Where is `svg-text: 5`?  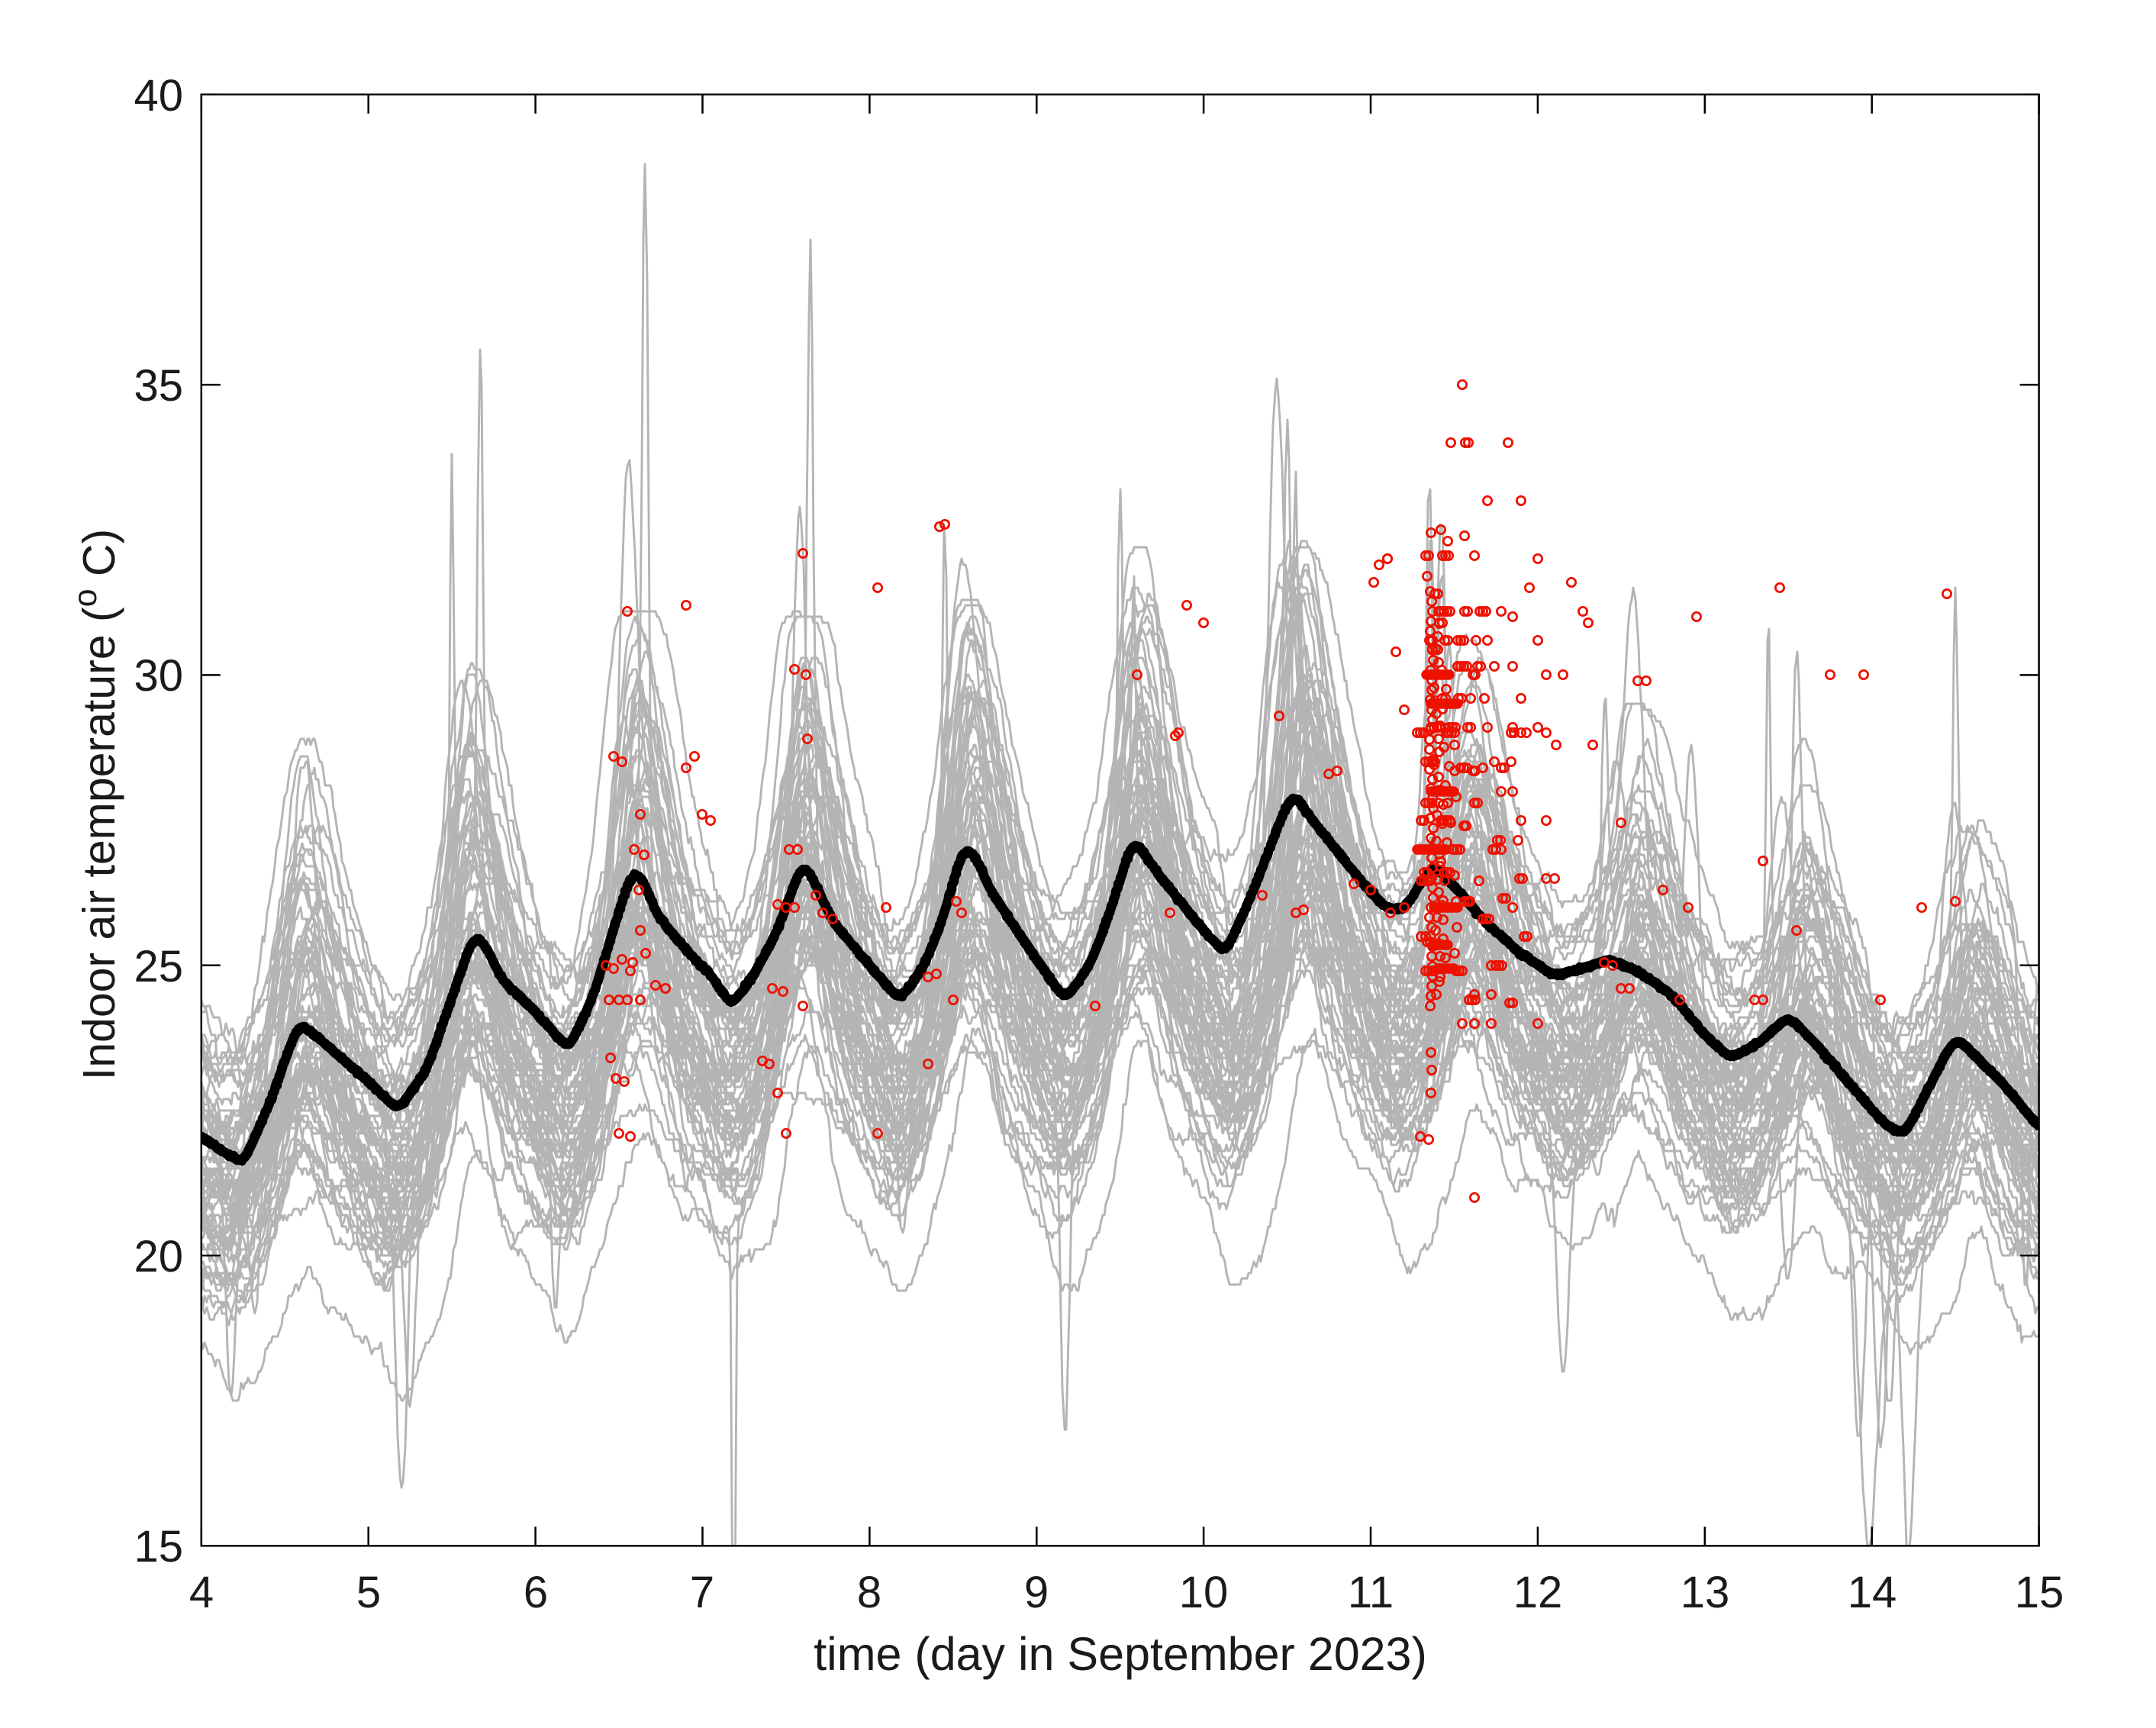
svg-text: 5 is located at coordinates (368, 1592).